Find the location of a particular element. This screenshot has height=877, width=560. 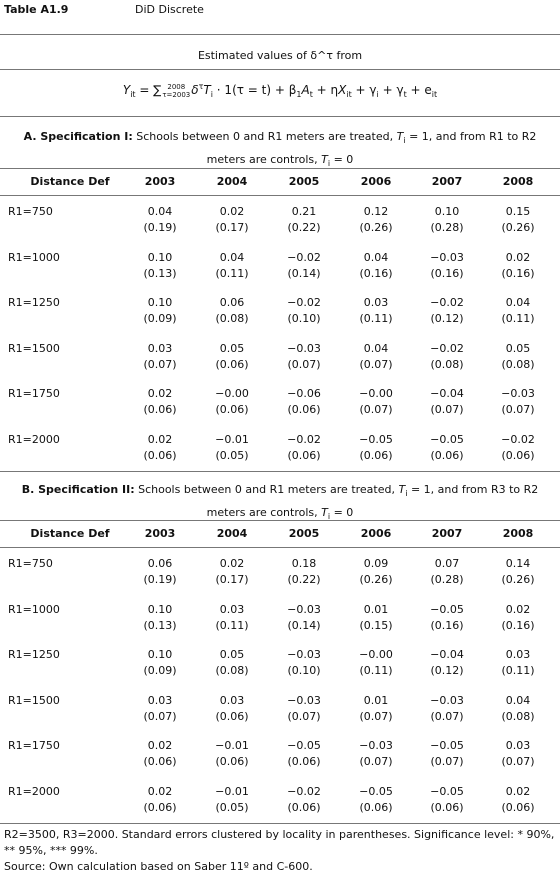

formula-part: + η is located at coordinates (325, 90).